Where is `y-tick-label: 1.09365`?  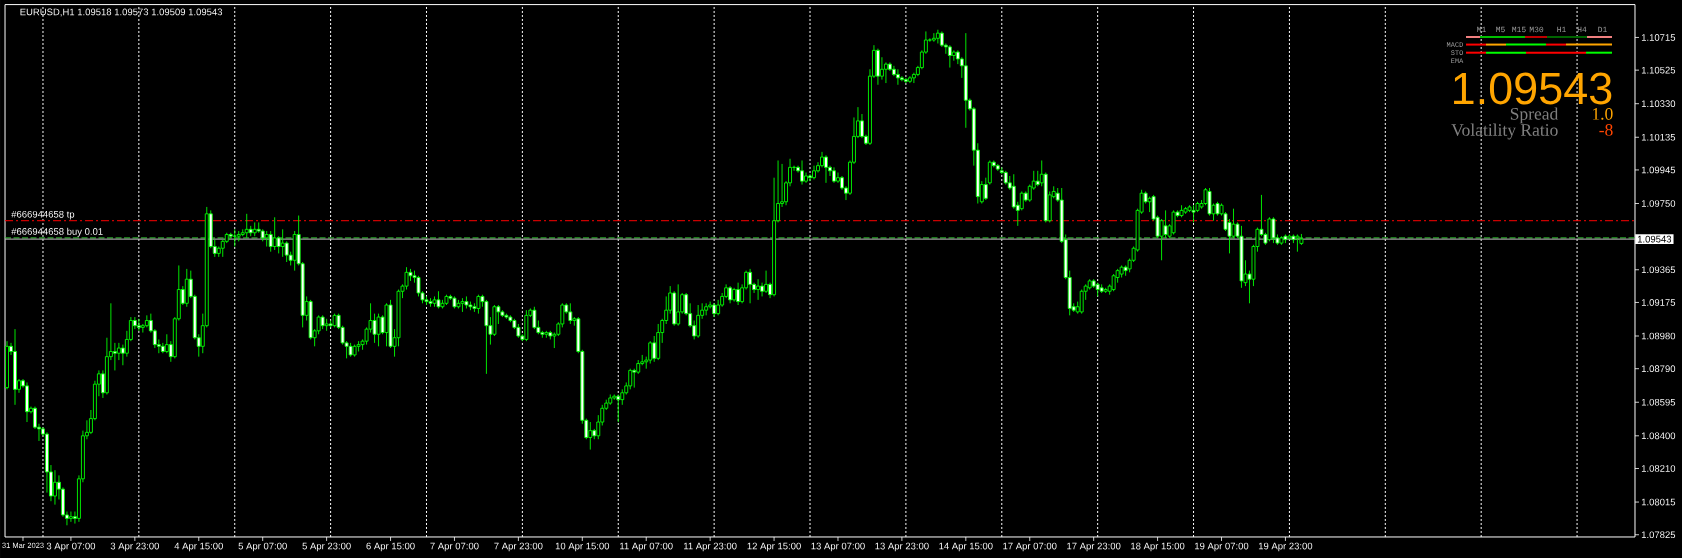 y-tick-label: 1.09365 is located at coordinates (1658, 270).